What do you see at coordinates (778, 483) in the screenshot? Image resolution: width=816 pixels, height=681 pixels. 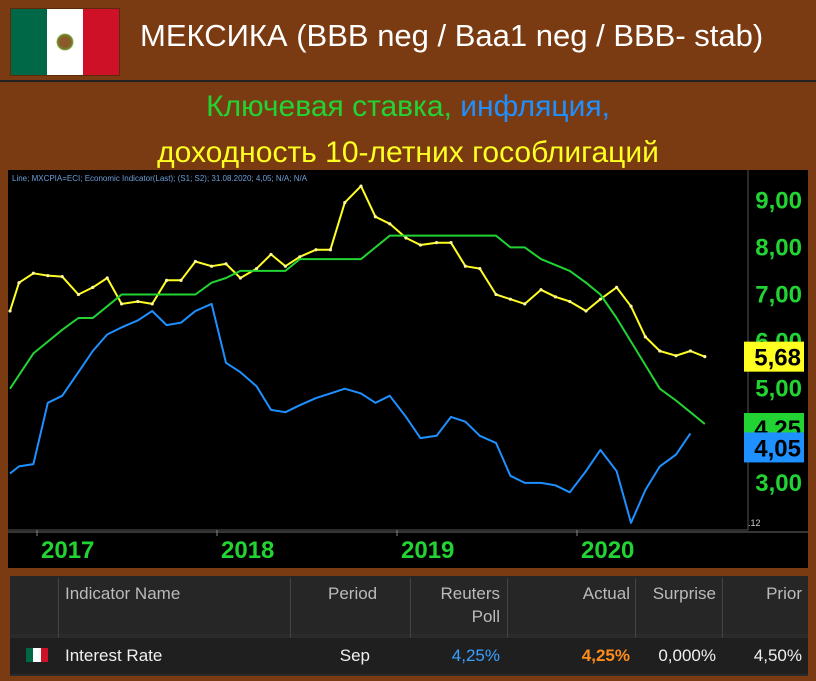 I see `y-tick-label: 3,00` at bounding box center [778, 483].